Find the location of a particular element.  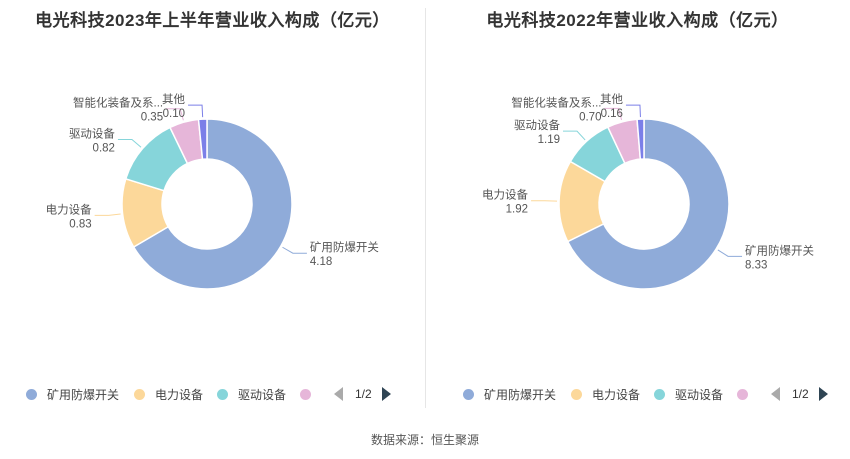

data-source-note: 数据来源：恒生聚源 is located at coordinates (424, 440).